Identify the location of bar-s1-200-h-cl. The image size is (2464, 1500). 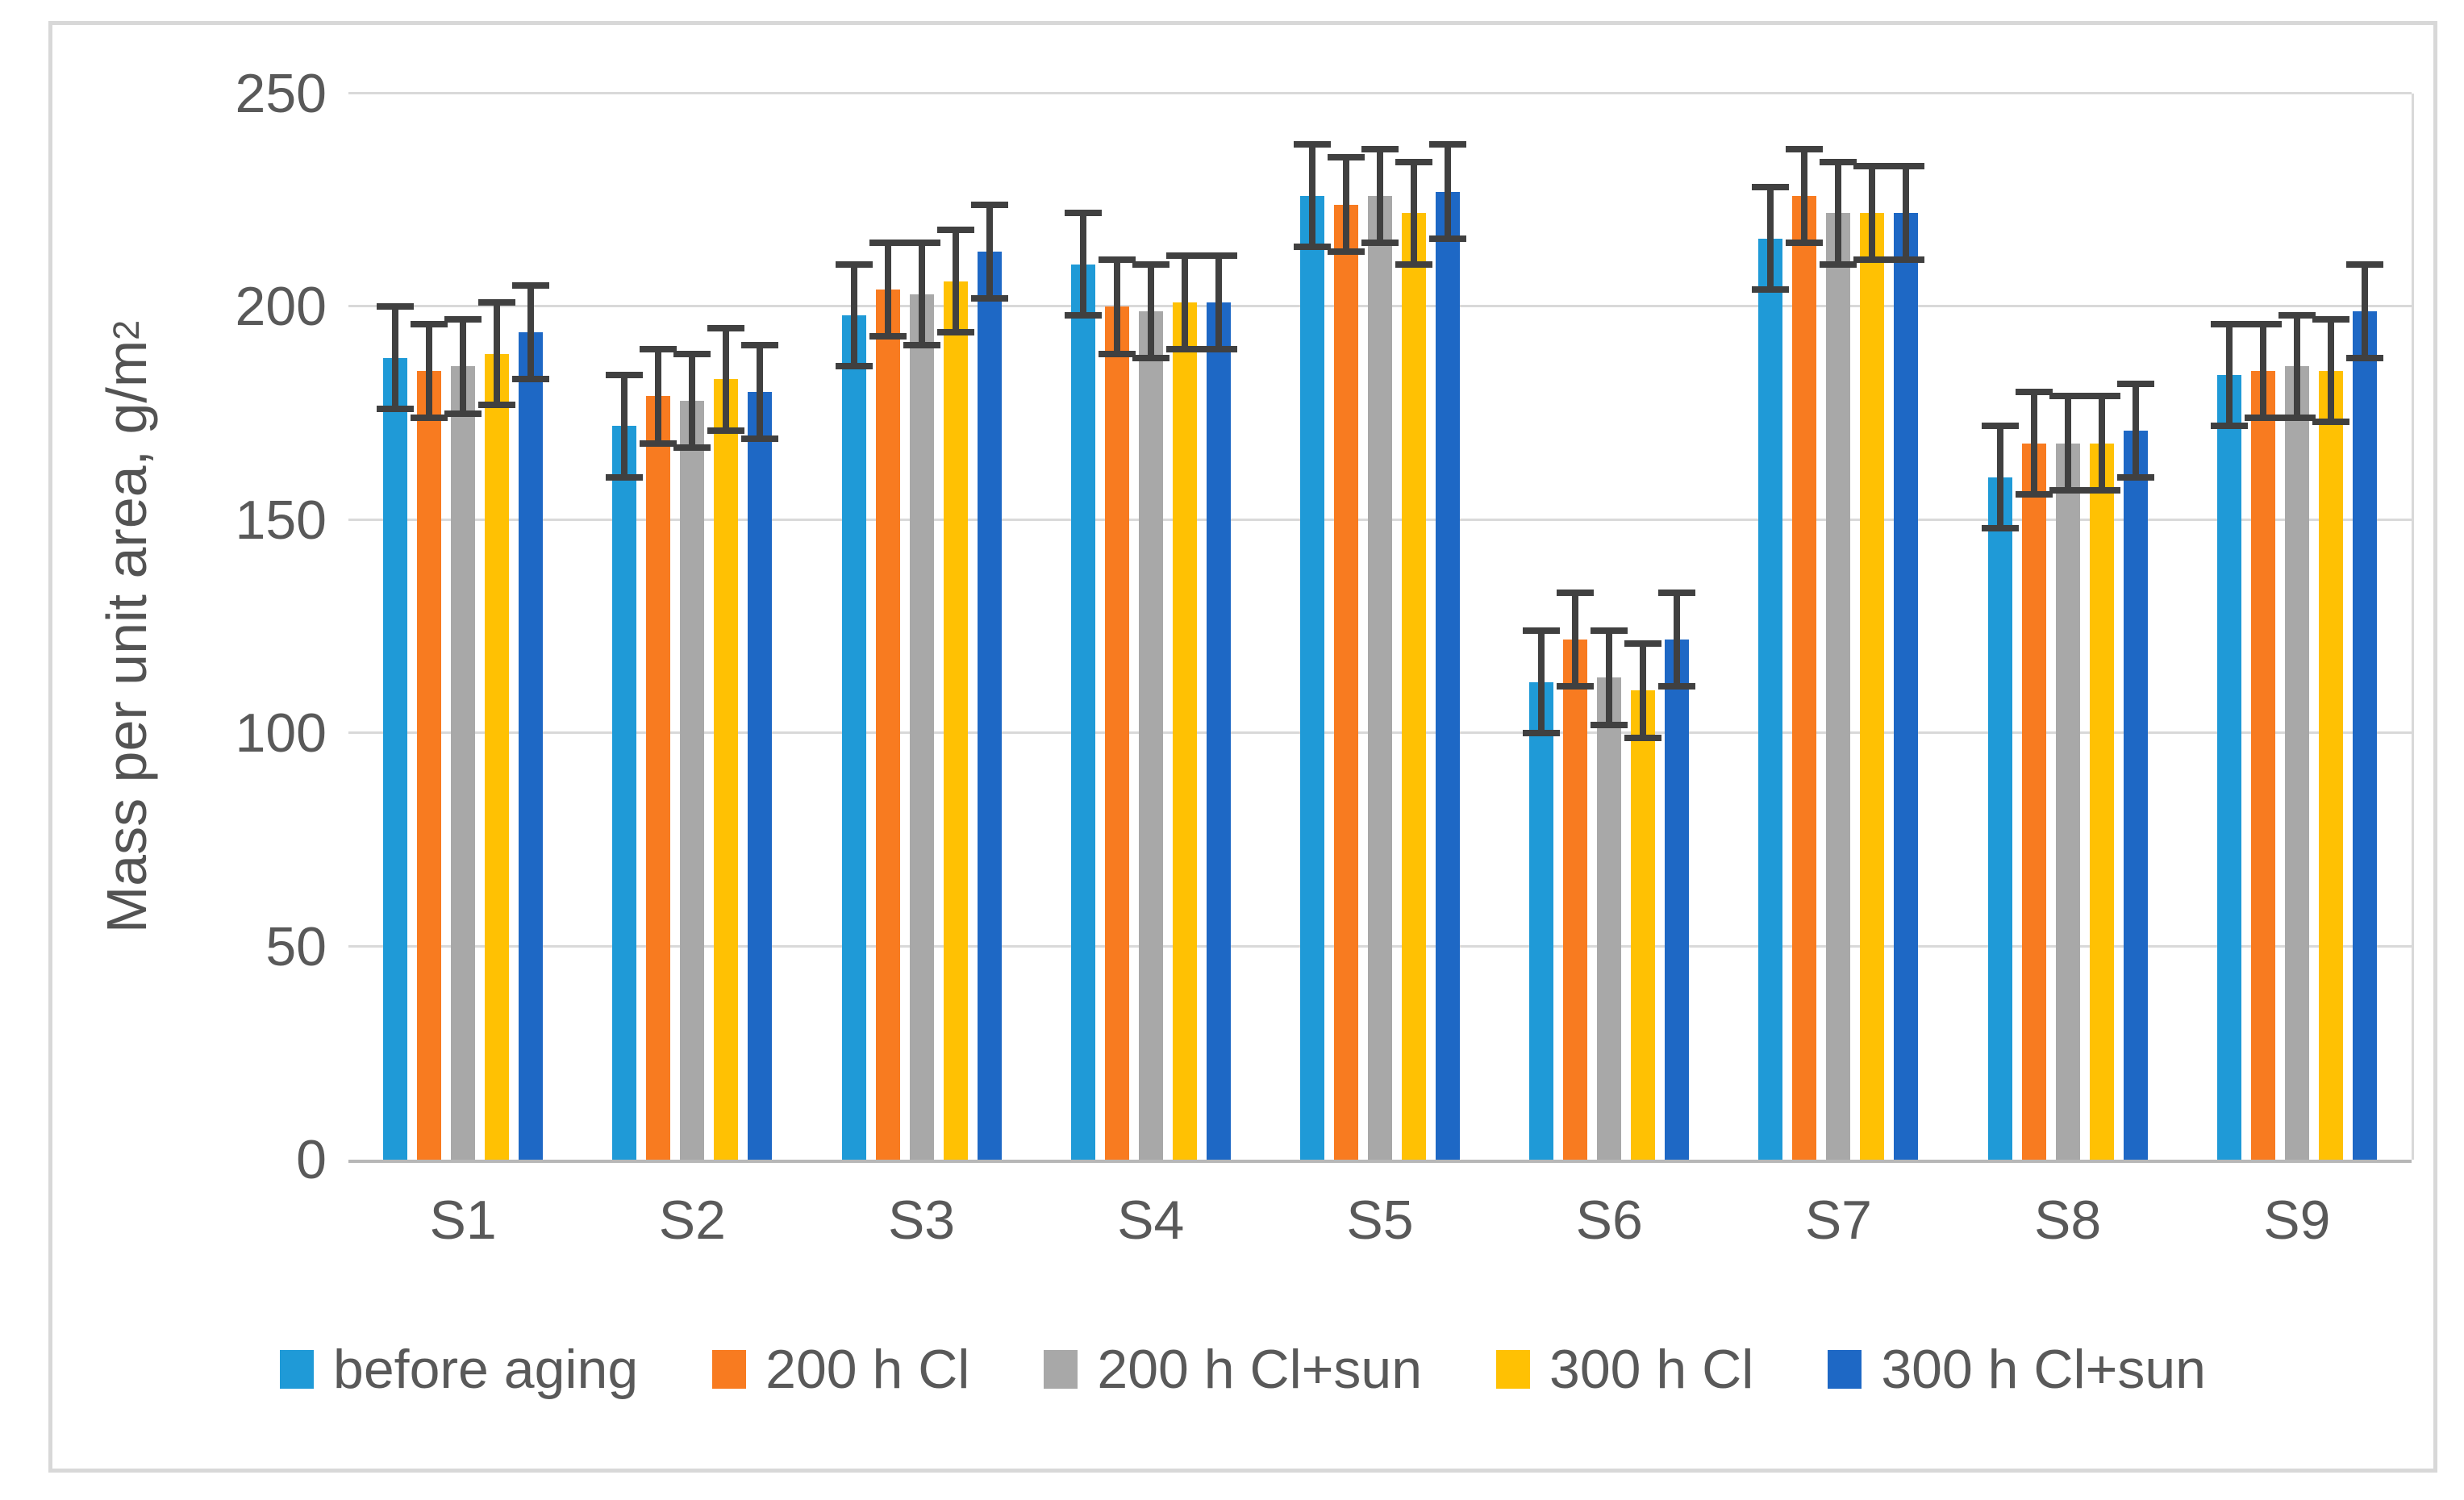
(429, 765).